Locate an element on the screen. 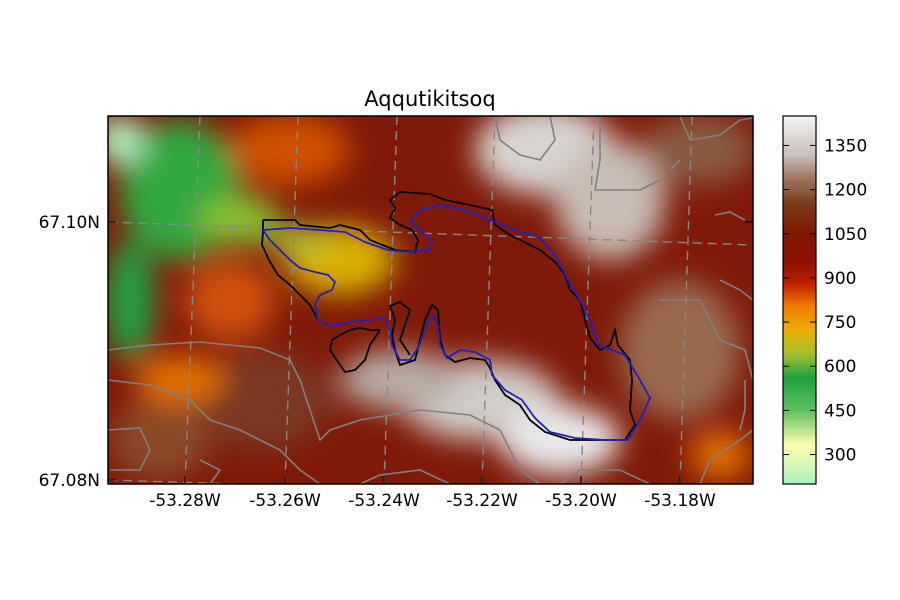 The image size is (900, 600). lon-label: -53.28W is located at coordinates (185, 501).